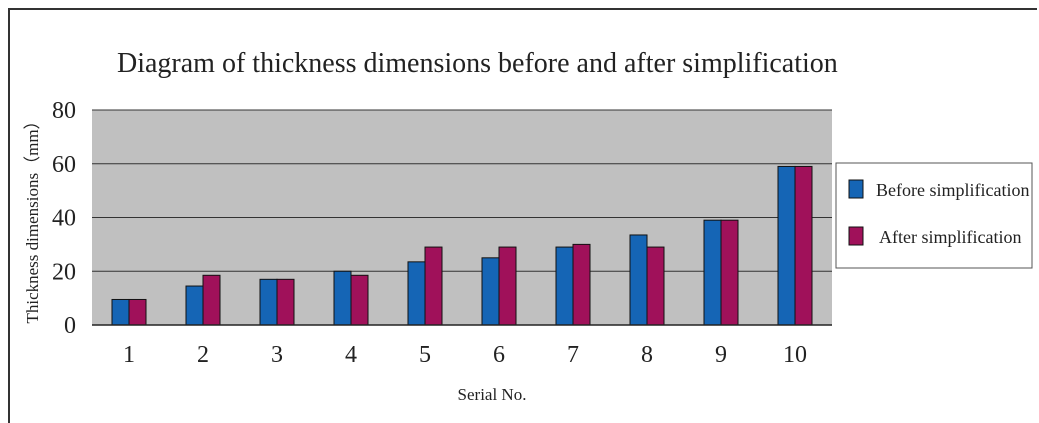  What do you see at coordinates (795, 355) in the screenshot?
I see `x-tick-label: 10` at bounding box center [795, 355].